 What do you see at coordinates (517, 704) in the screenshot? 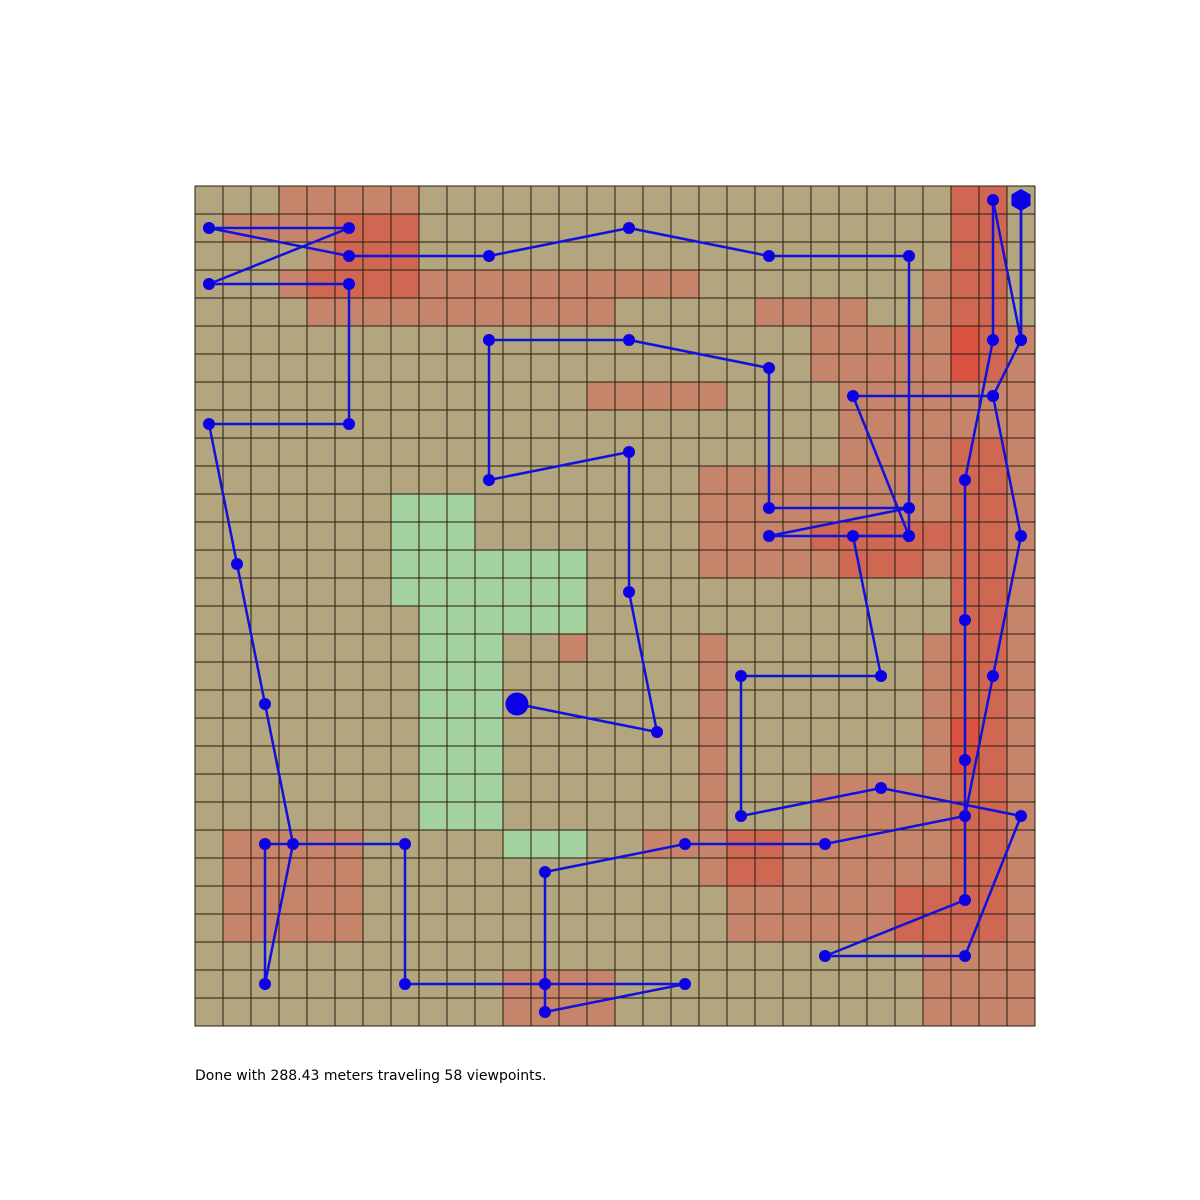
I see `start-marker` at bounding box center [517, 704].